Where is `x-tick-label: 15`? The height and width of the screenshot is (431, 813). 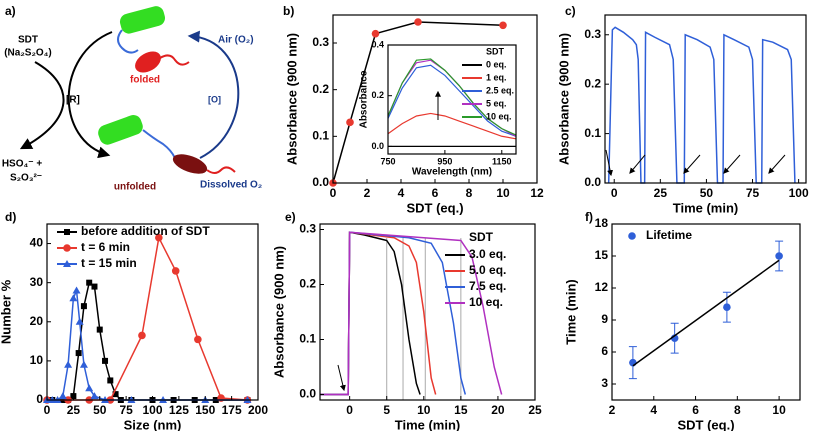
x-tick-label: 15 is located at coordinates (461, 410).